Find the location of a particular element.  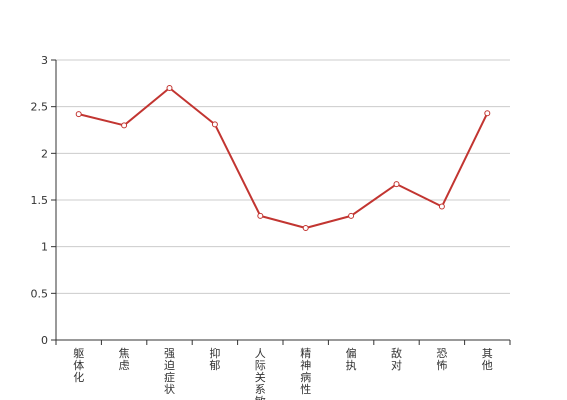

x-tick-label: 抑郁 is located at coordinates (214, 359).